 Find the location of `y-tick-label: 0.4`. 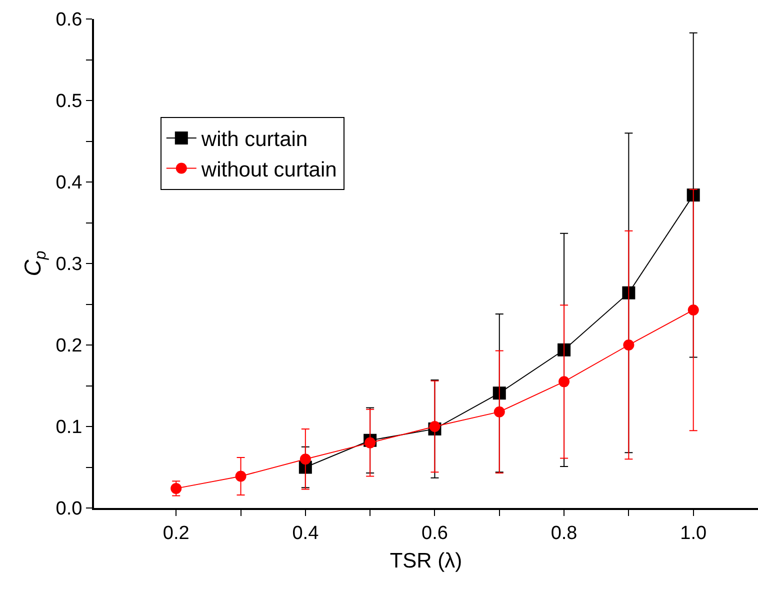

y-tick-label: 0.4 is located at coordinates (69, 183).